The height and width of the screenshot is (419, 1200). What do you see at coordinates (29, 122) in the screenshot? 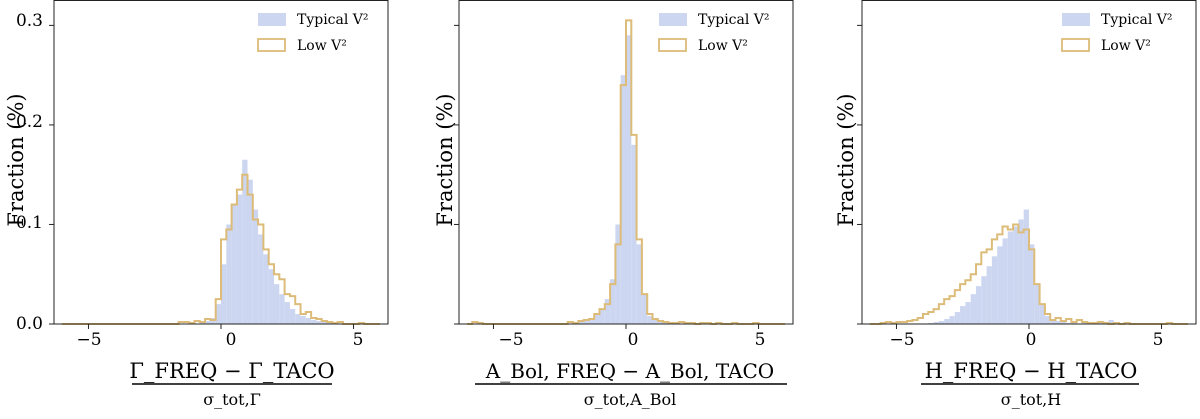
I see `y-tick-label: 0.2` at bounding box center [29, 122].